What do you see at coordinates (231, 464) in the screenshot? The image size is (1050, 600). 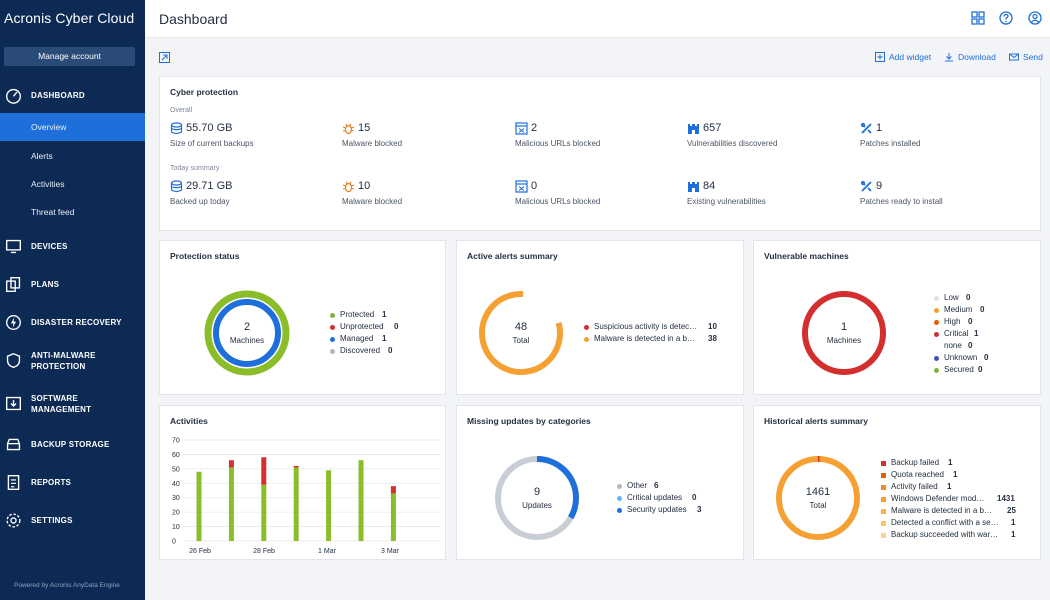 I see `bar-red-27-feb` at bounding box center [231, 464].